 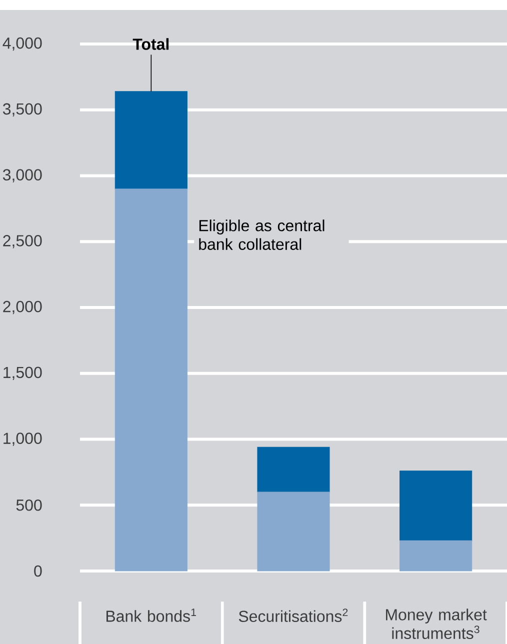 What do you see at coordinates (151, 615) in the screenshot?
I see `x-tick-label: Bank bonds$^{1}$` at bounding box center [151, 615].